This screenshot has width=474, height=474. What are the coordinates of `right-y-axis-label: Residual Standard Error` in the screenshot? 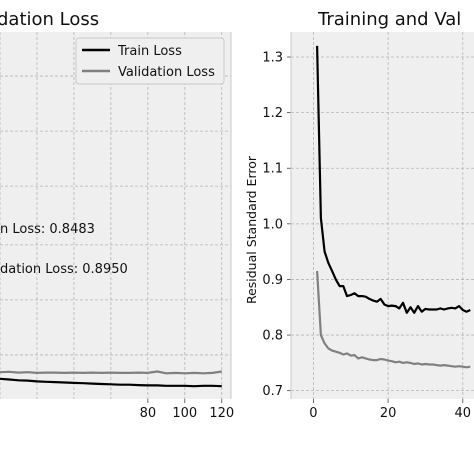 It's located at (251, 229).